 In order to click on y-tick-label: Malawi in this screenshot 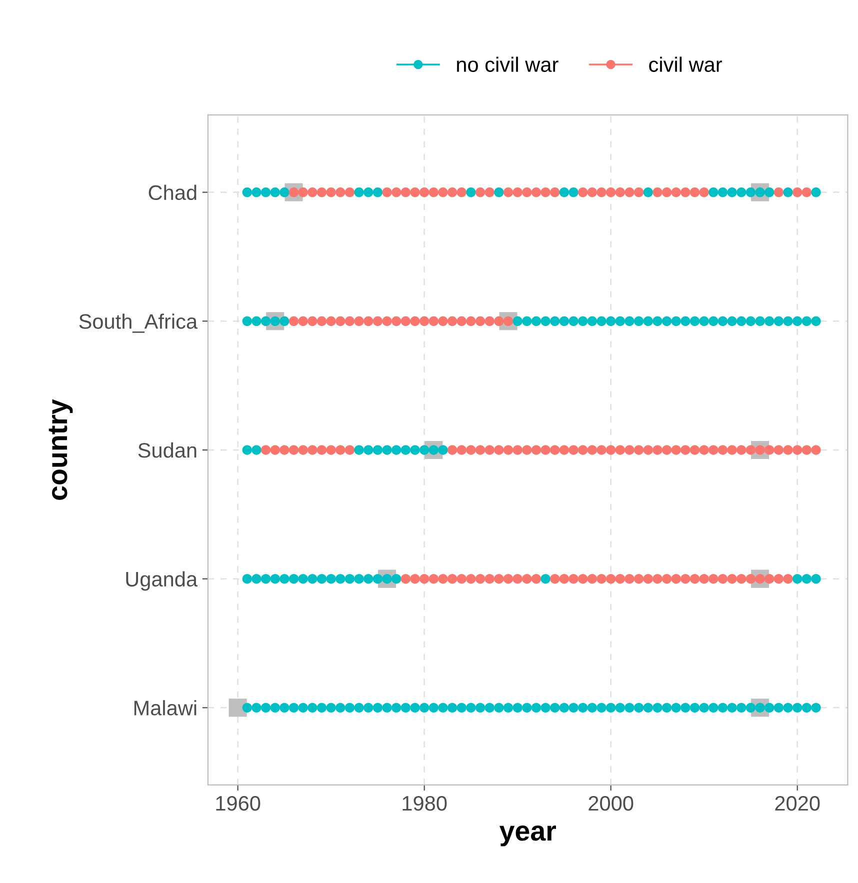, I will do `click(165, 708)`.